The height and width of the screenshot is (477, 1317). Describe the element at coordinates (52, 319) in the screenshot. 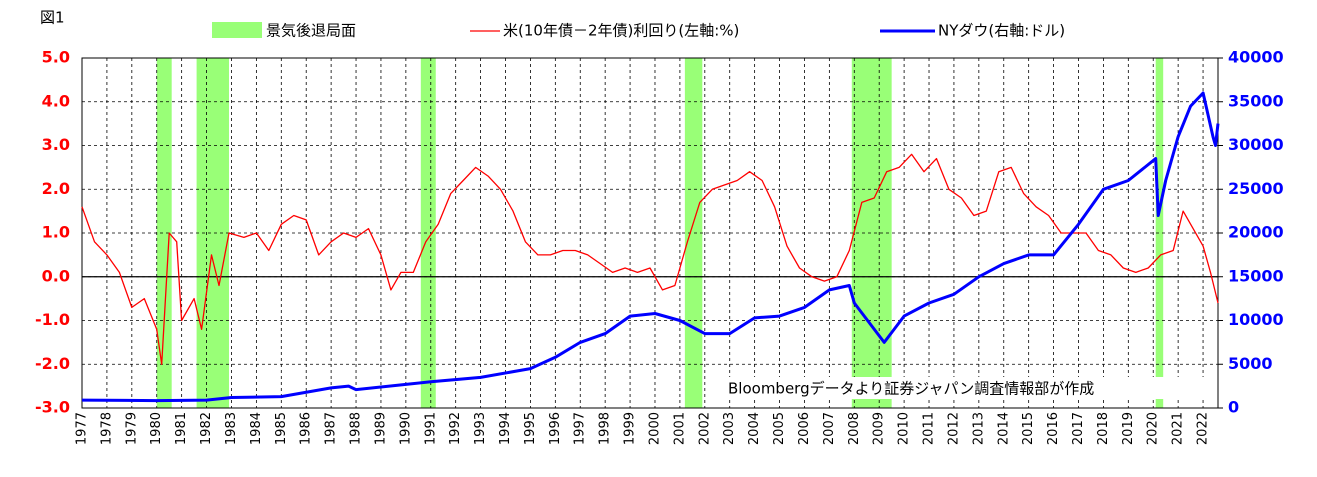

I see `y-tick-label: -1.0` at that location.